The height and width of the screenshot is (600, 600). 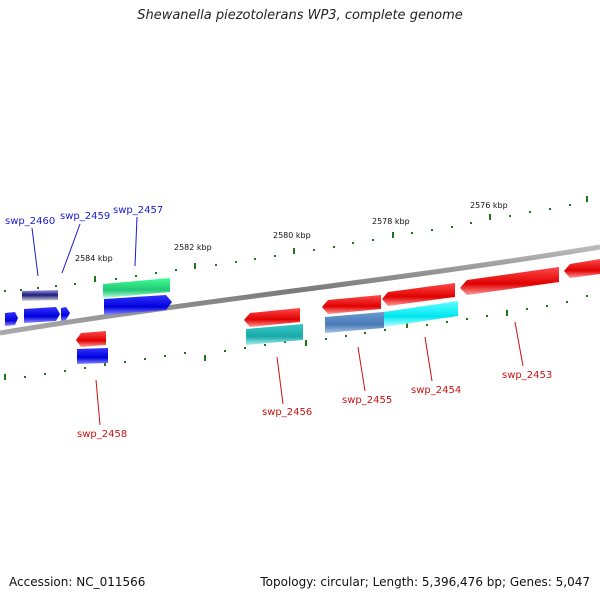 I want to click on gene-label-swp-2457: swp_2457, so click(x=138, y=210).